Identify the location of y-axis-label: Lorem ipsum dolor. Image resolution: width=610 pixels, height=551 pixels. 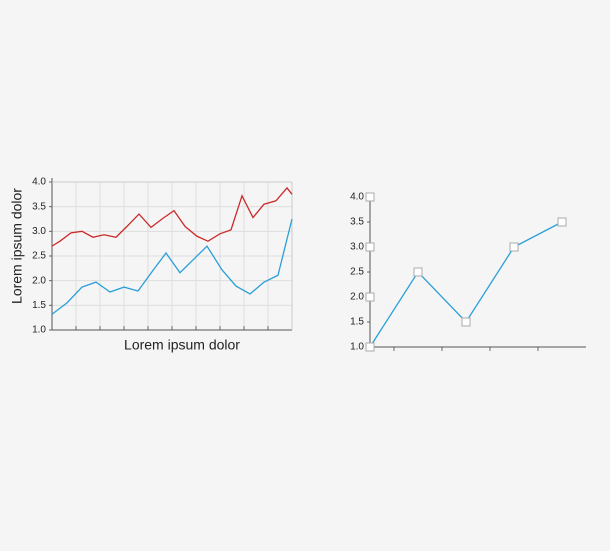
(17, 246).